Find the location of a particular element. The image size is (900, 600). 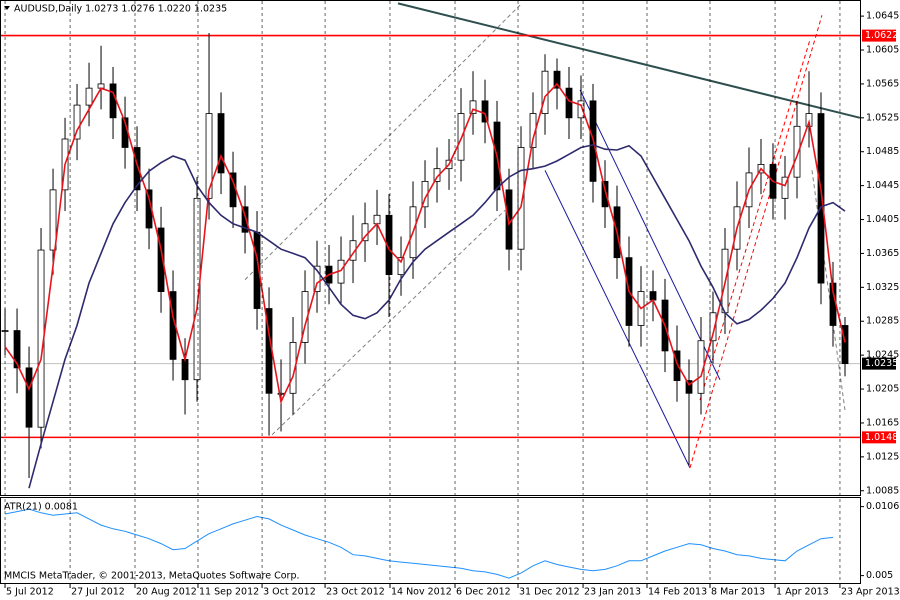

y-tick-label: 1.0205 is located at coordinates (882, 389).